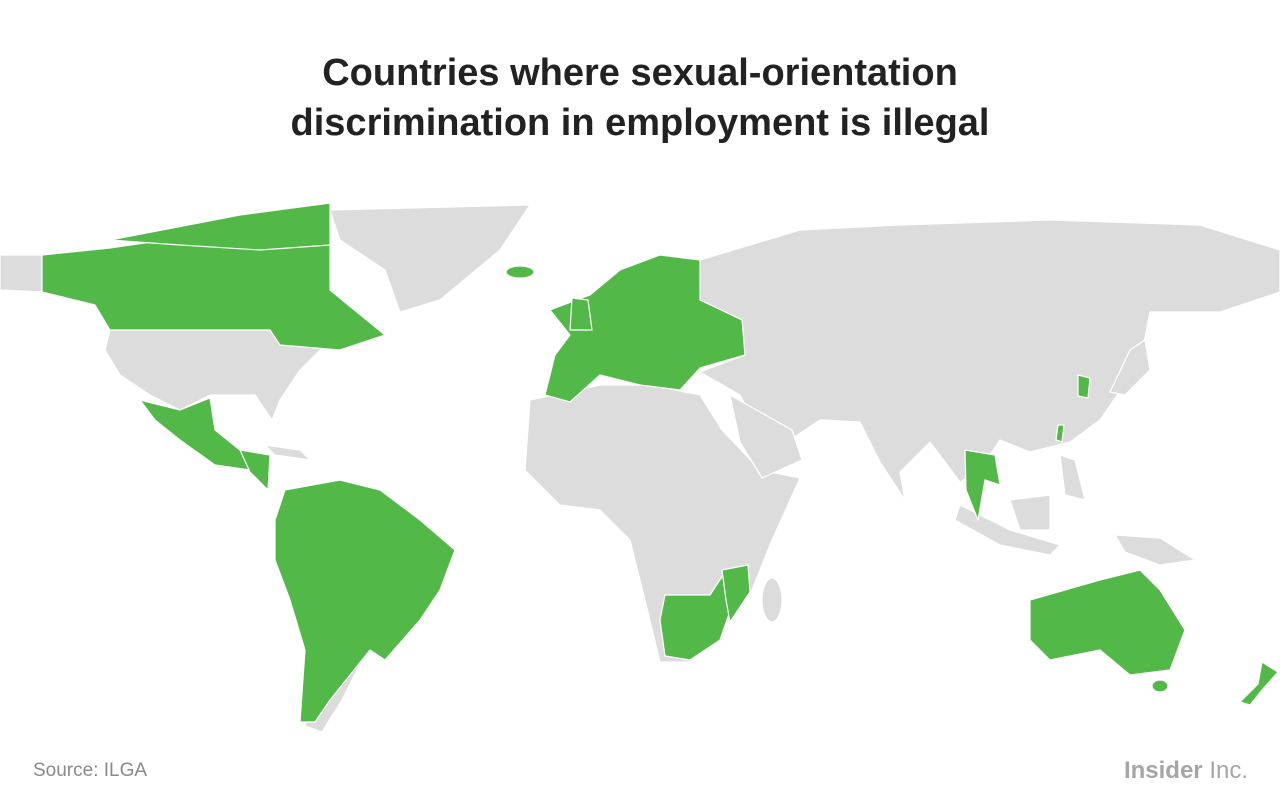  What do you see at coordinates (640, 123) in the screenshot?
I see `title-line-2: discrimination in employment is illegal` at bounding box center [640, 123].